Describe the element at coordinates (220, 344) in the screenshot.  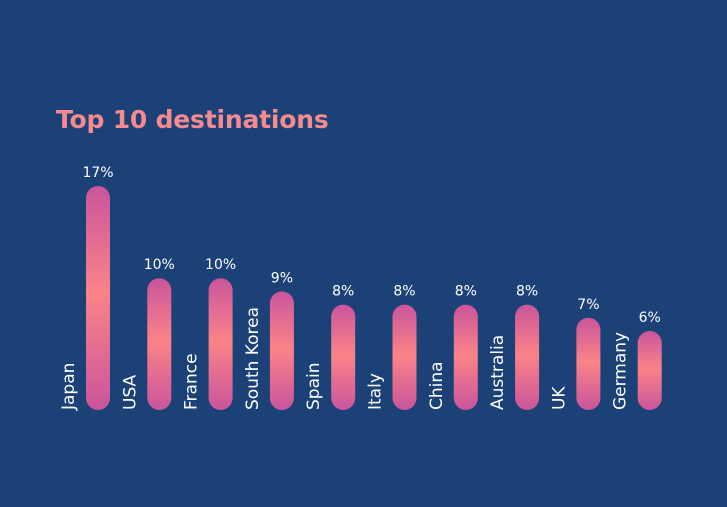
I see `bar-france` at that location.